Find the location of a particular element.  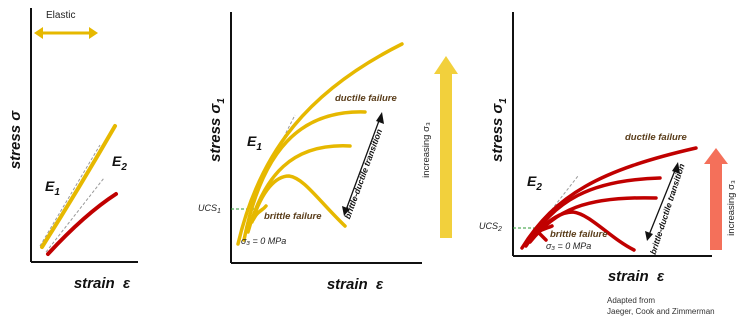

middle-ductile-label: ductile failure is located at coordinates (366, 98).